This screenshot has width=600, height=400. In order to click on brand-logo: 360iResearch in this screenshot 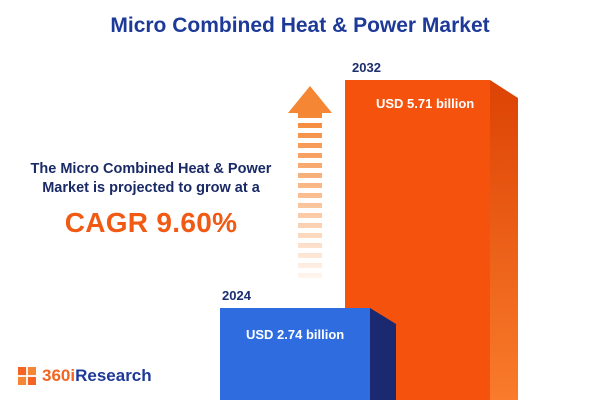, I will do `click(85, 376)`.